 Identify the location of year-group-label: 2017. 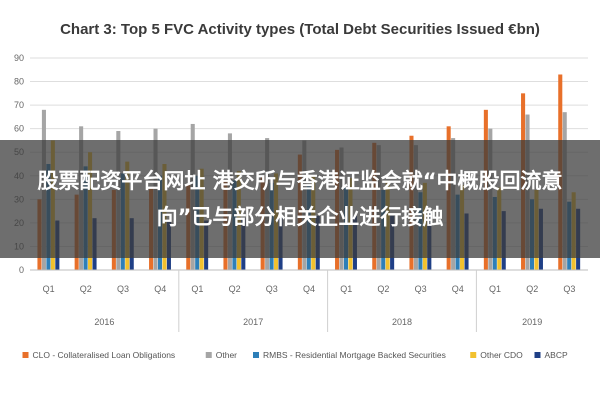
(253, 322).